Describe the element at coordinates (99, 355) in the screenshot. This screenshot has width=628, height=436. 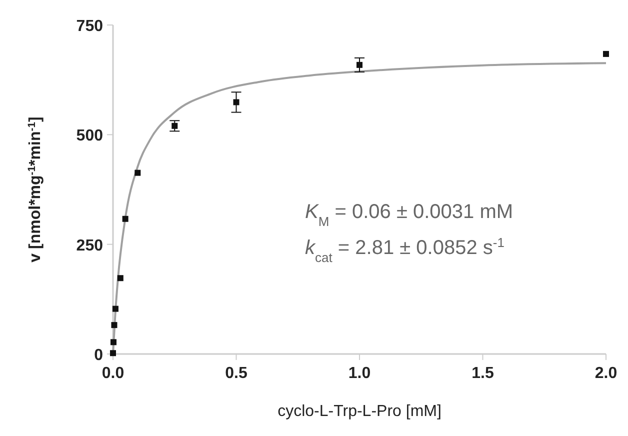
I see `y-tick-label: 0` at that location.